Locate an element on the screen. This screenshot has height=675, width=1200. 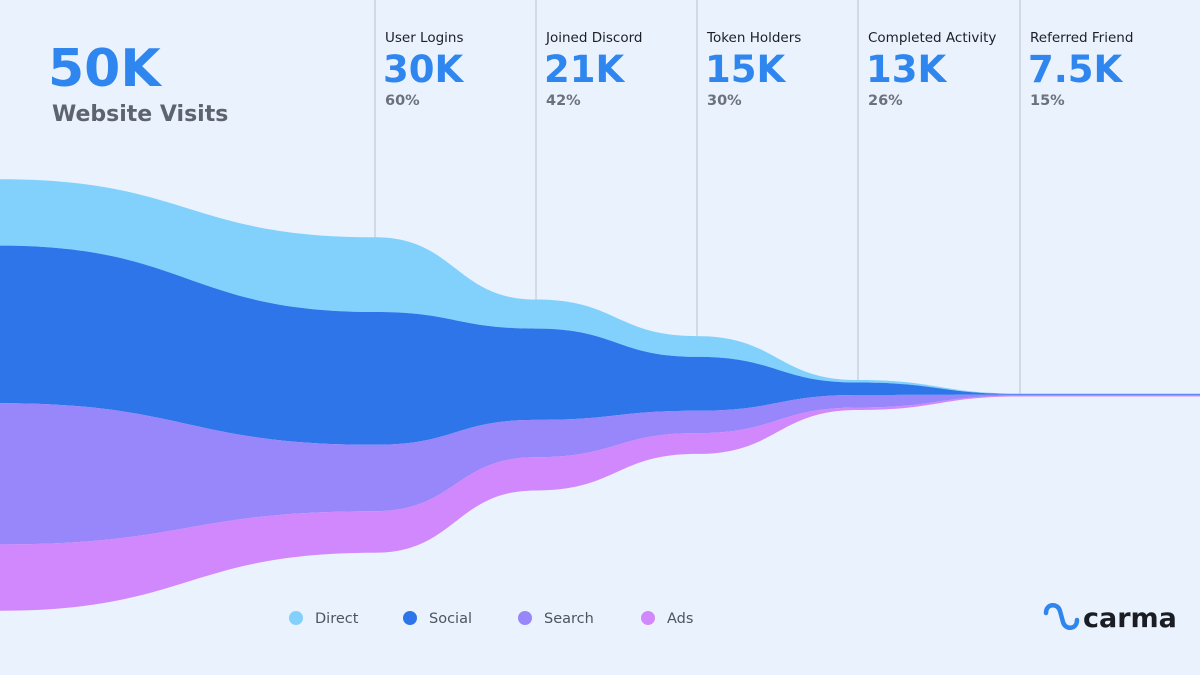
carma-logo-icon is located at coordinates (1061, 616).